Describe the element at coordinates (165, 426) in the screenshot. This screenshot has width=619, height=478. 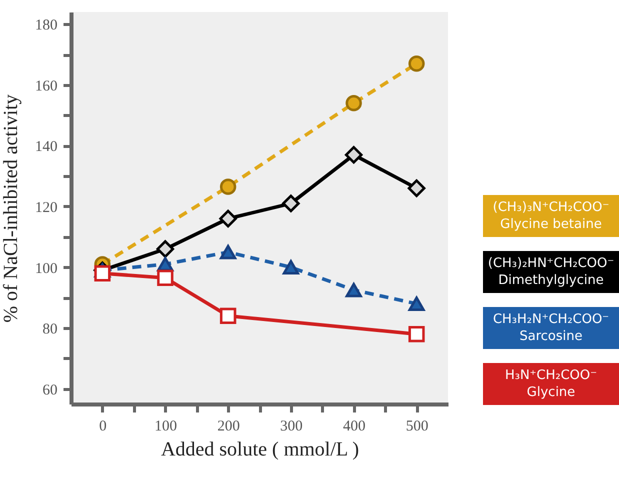
I see `x-tick-label: 100` at that location.